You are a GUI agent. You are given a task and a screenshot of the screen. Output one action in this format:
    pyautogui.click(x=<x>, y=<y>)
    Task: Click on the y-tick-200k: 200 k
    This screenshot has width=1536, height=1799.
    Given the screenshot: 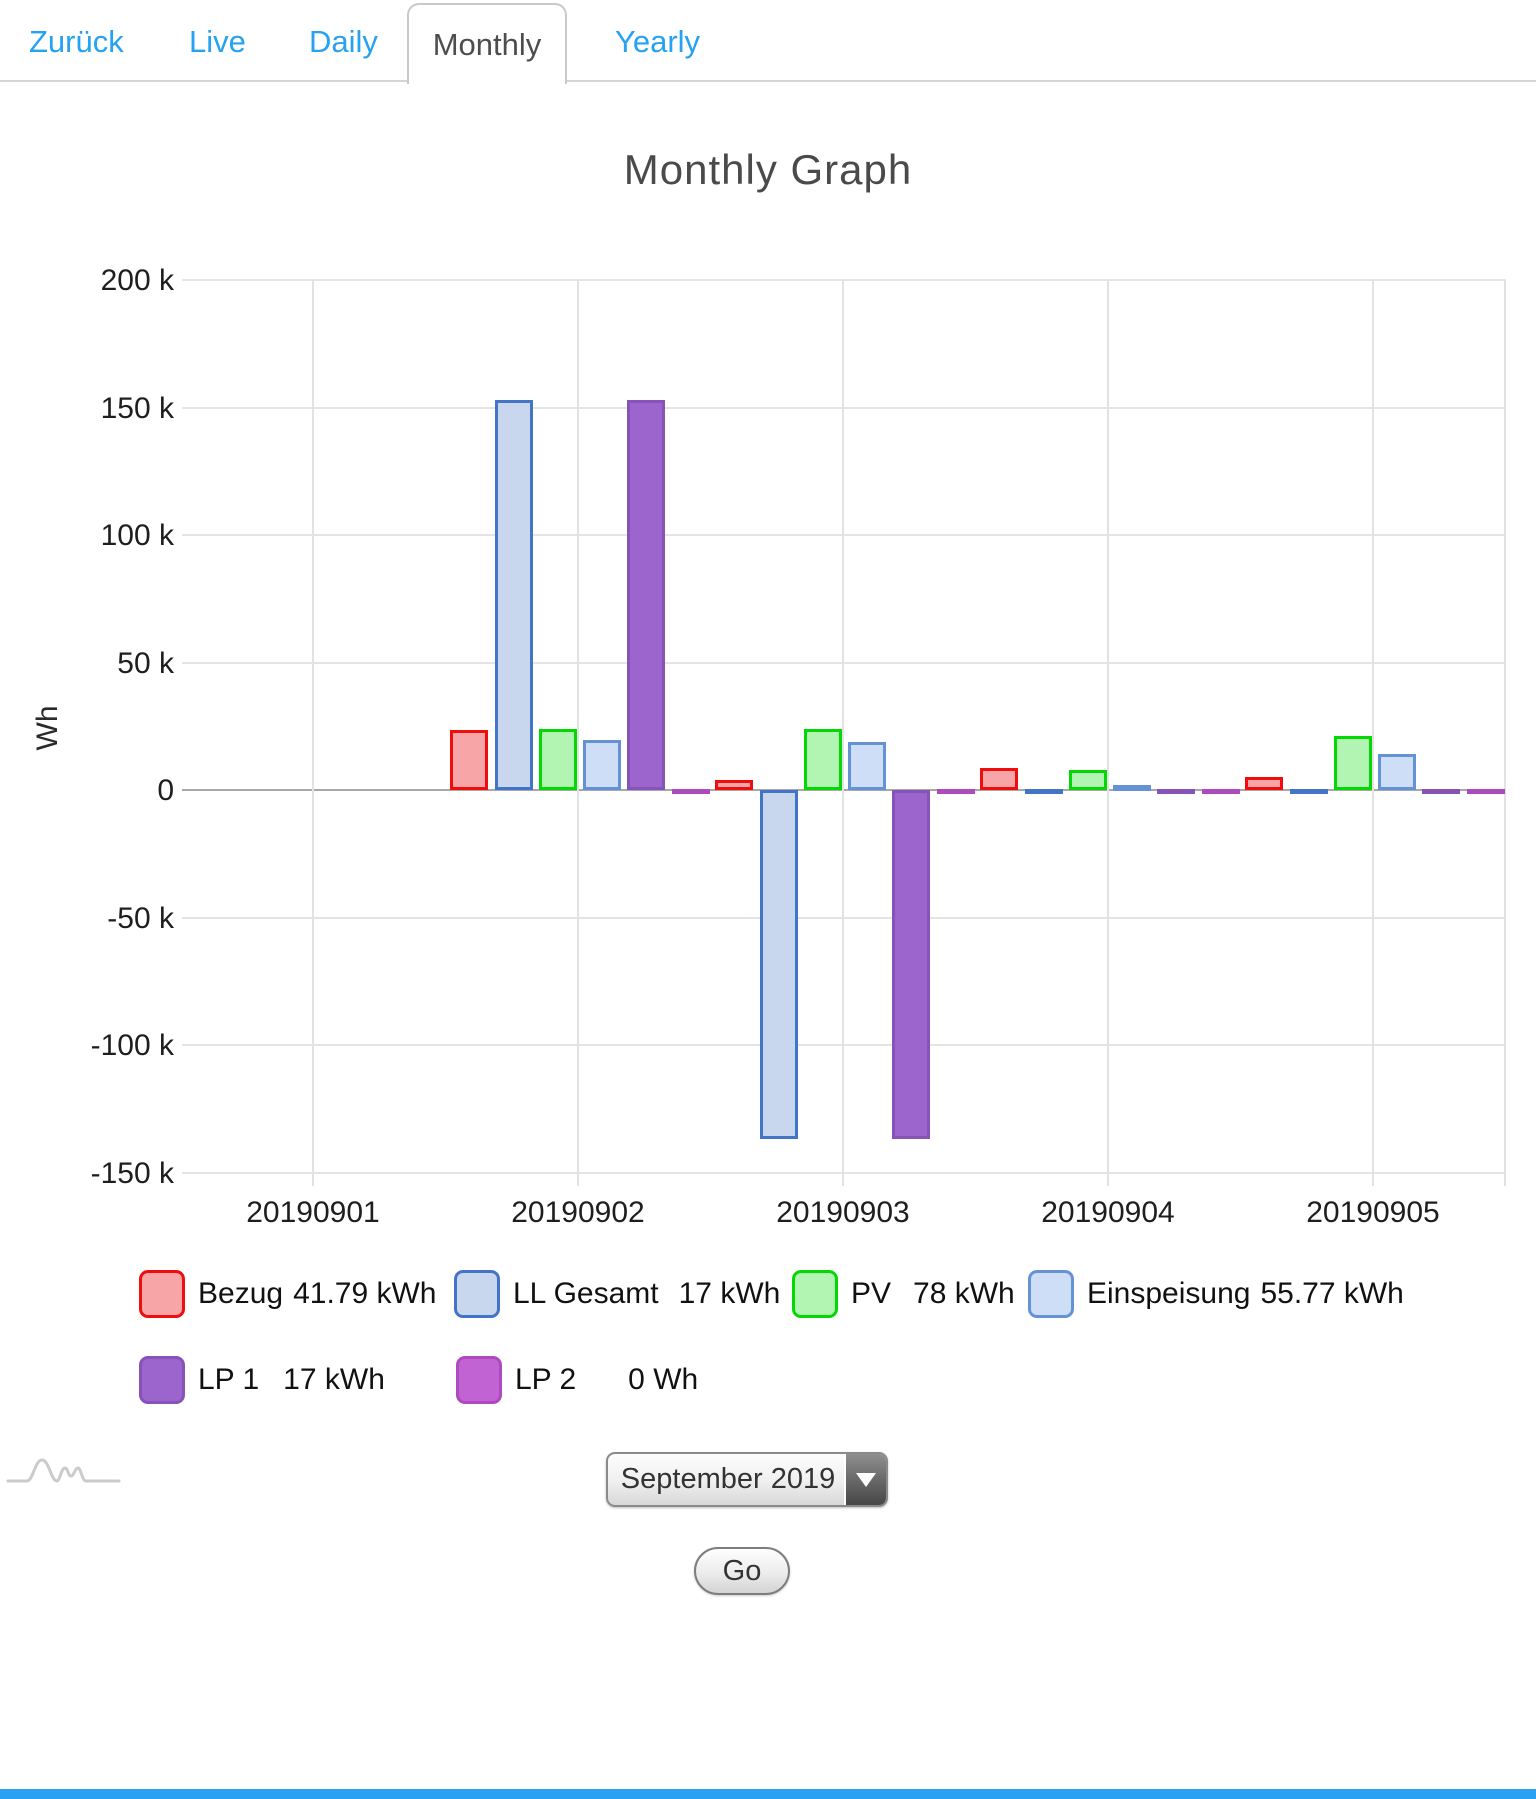 What is the action you would take?
    pyautogui.click(x=137, y=280)
    